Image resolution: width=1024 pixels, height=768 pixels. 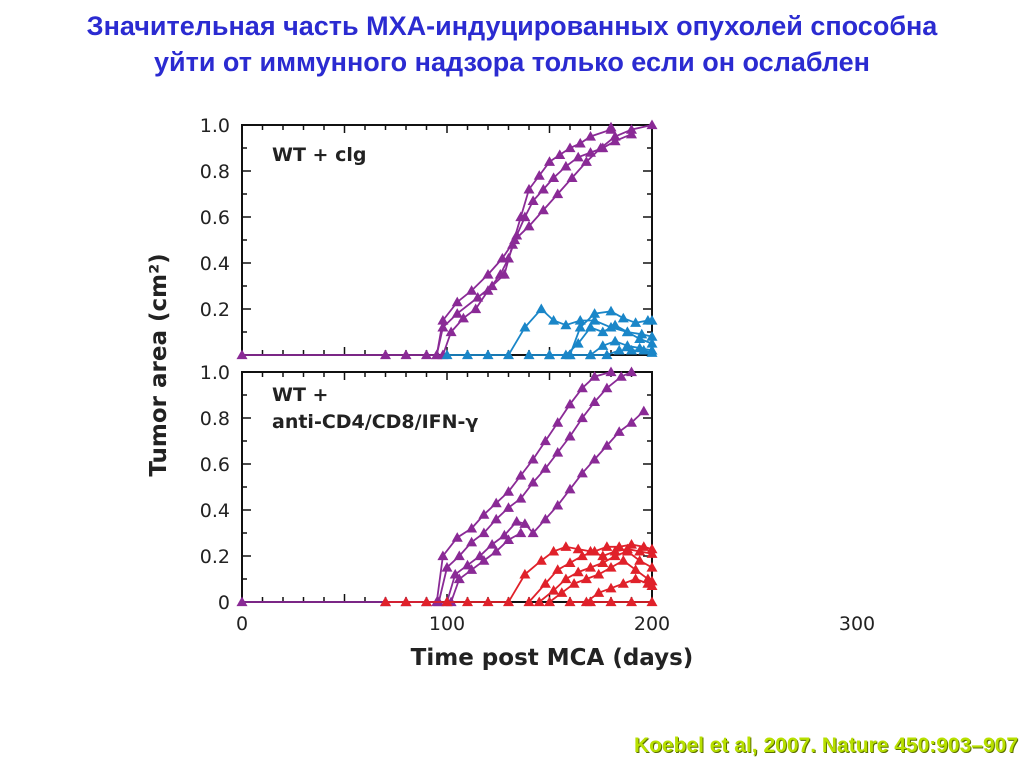 What do you see at coordinates (159, 364) in the screenshot?
I see `y-axis-title: Tumor area (cm²)` at bounding box center [159, 364].